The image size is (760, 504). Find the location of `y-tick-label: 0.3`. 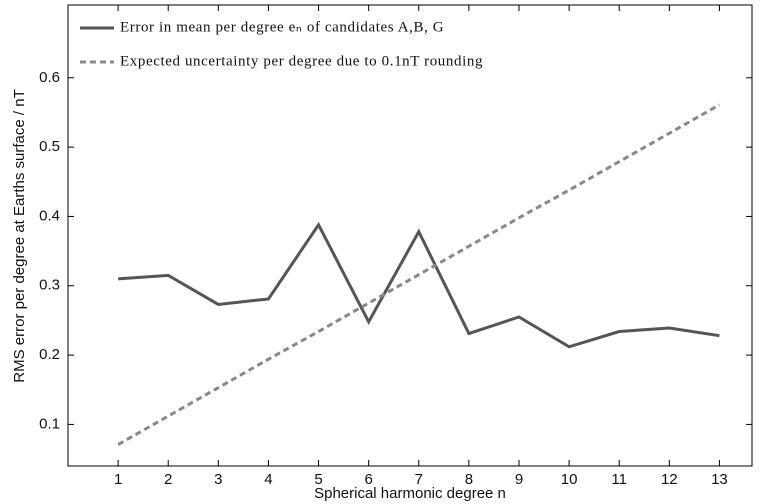

y-tick-label: 0.3 is located at coordinates (49, 285).